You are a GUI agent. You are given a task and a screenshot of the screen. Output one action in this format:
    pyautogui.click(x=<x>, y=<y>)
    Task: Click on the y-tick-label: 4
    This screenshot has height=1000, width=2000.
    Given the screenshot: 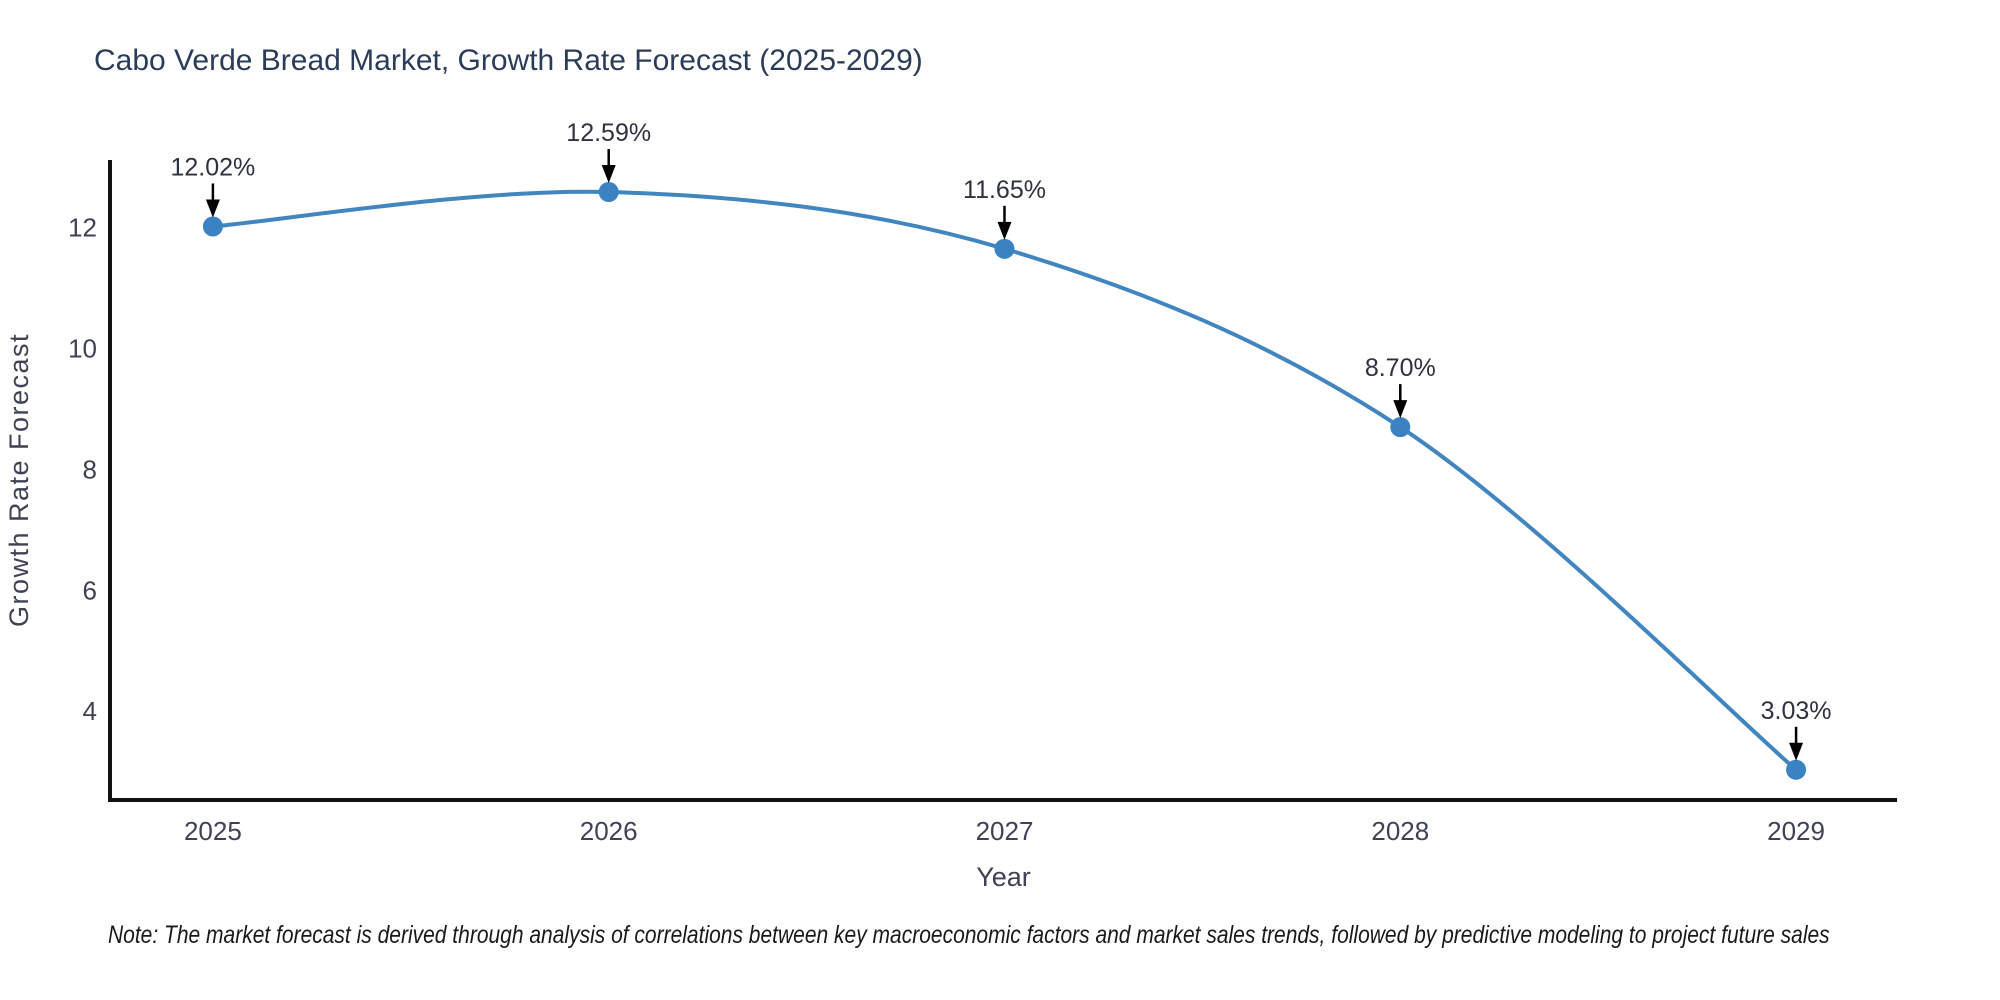 What is the action you would take?
    pyautogui.click(x=90, y=711)
    